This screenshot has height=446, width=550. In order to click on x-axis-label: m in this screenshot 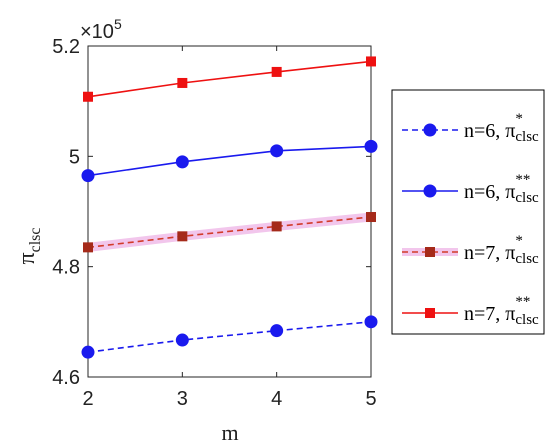, I will do `click(229, 432)`.